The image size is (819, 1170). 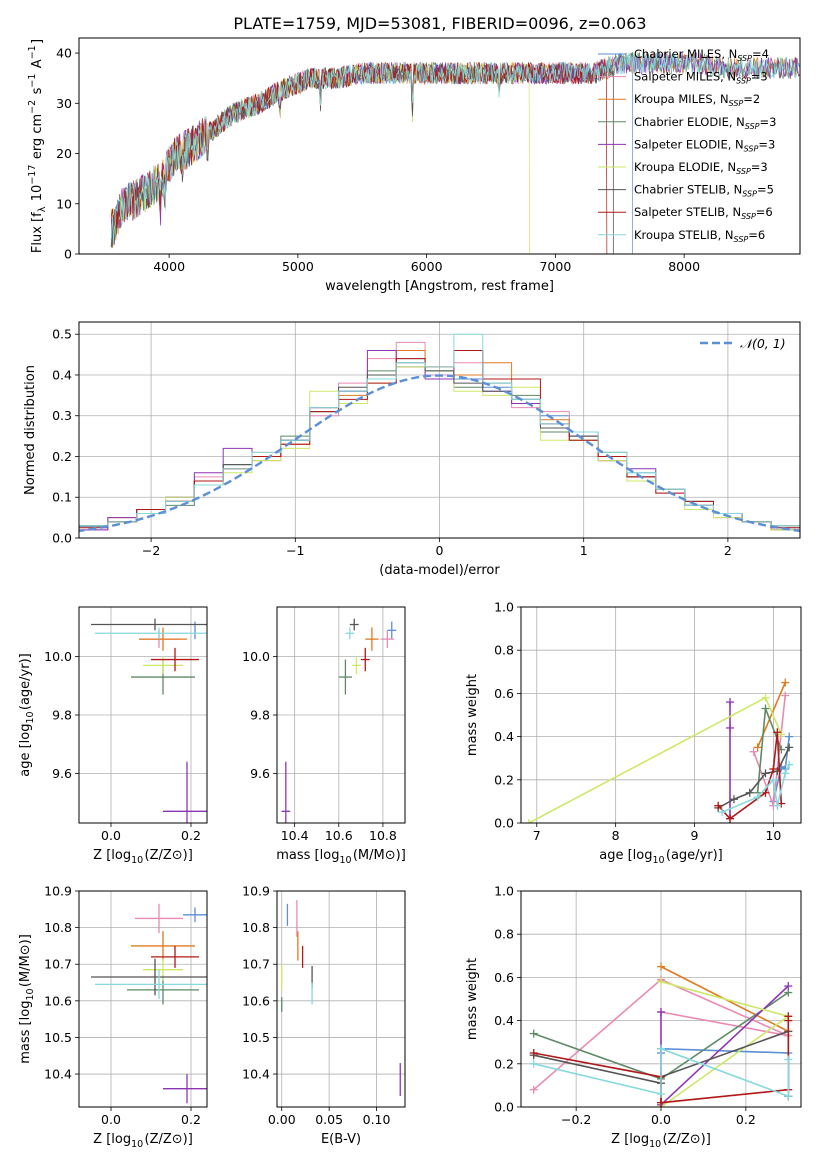 I want to click on y-axis-label: age [log10 (age/yr)], so click(x=27, y=715).